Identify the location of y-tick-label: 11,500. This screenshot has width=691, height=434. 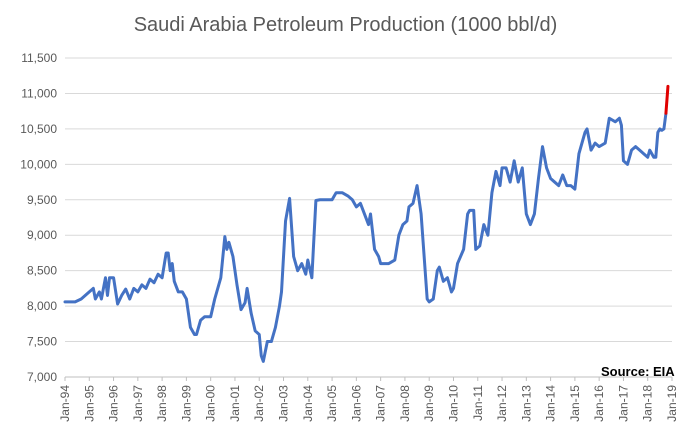
(39, 58).